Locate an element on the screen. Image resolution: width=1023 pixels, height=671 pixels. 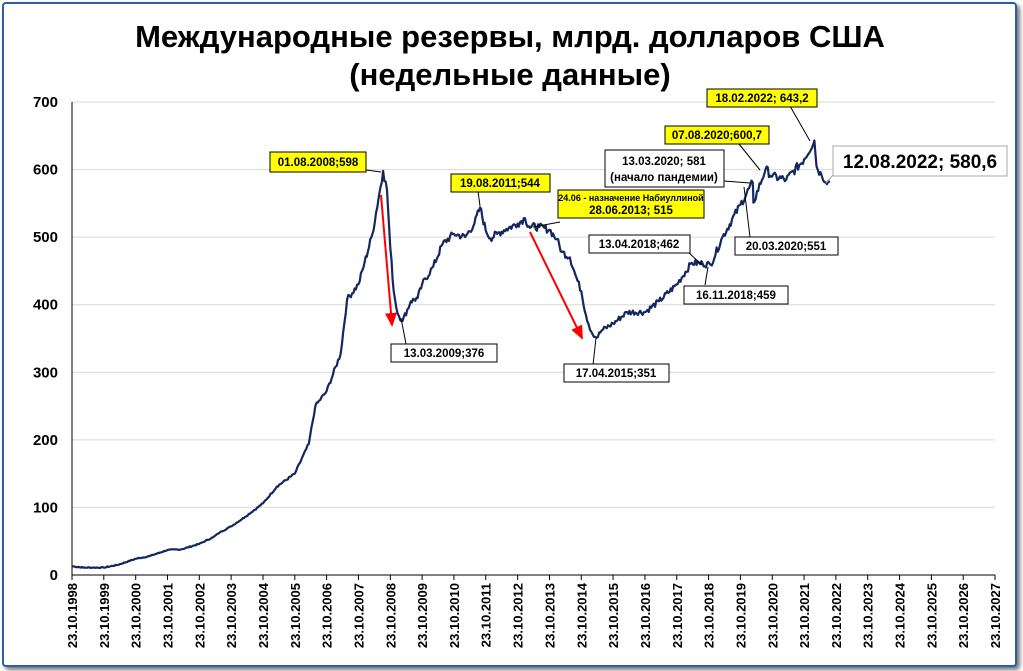
y-axis-ticks: 0 100 200 300 400 500 600 700 is located at coordinates (45, 339).